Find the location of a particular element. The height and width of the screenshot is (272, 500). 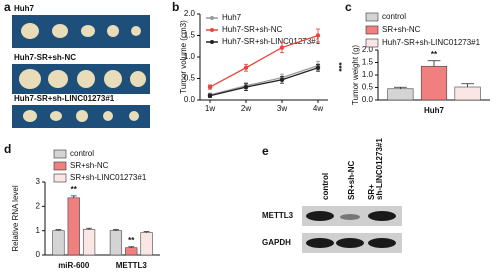

x-tick-label: 2w is located at coordinates (246, 108).